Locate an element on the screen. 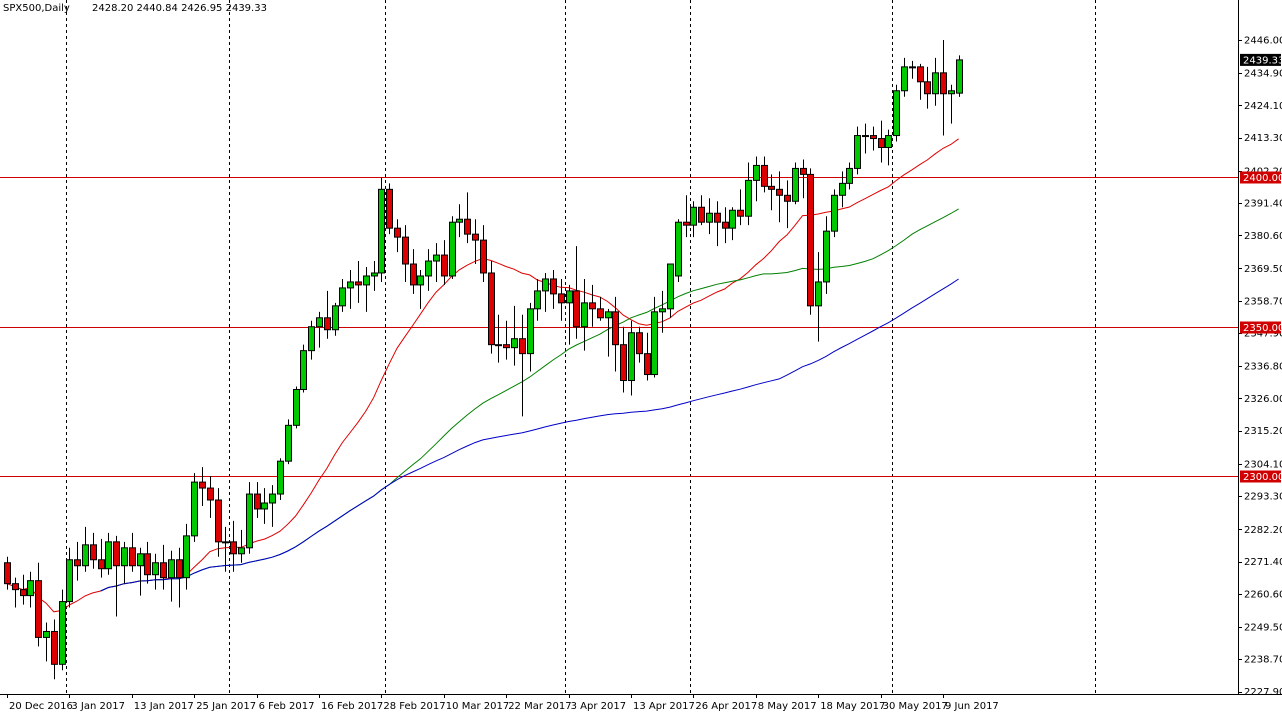 The width and height of the screenshot is (1282, 718). time-tick-label-11: 26 Apr 2017 is located at coordinates (726, 706).